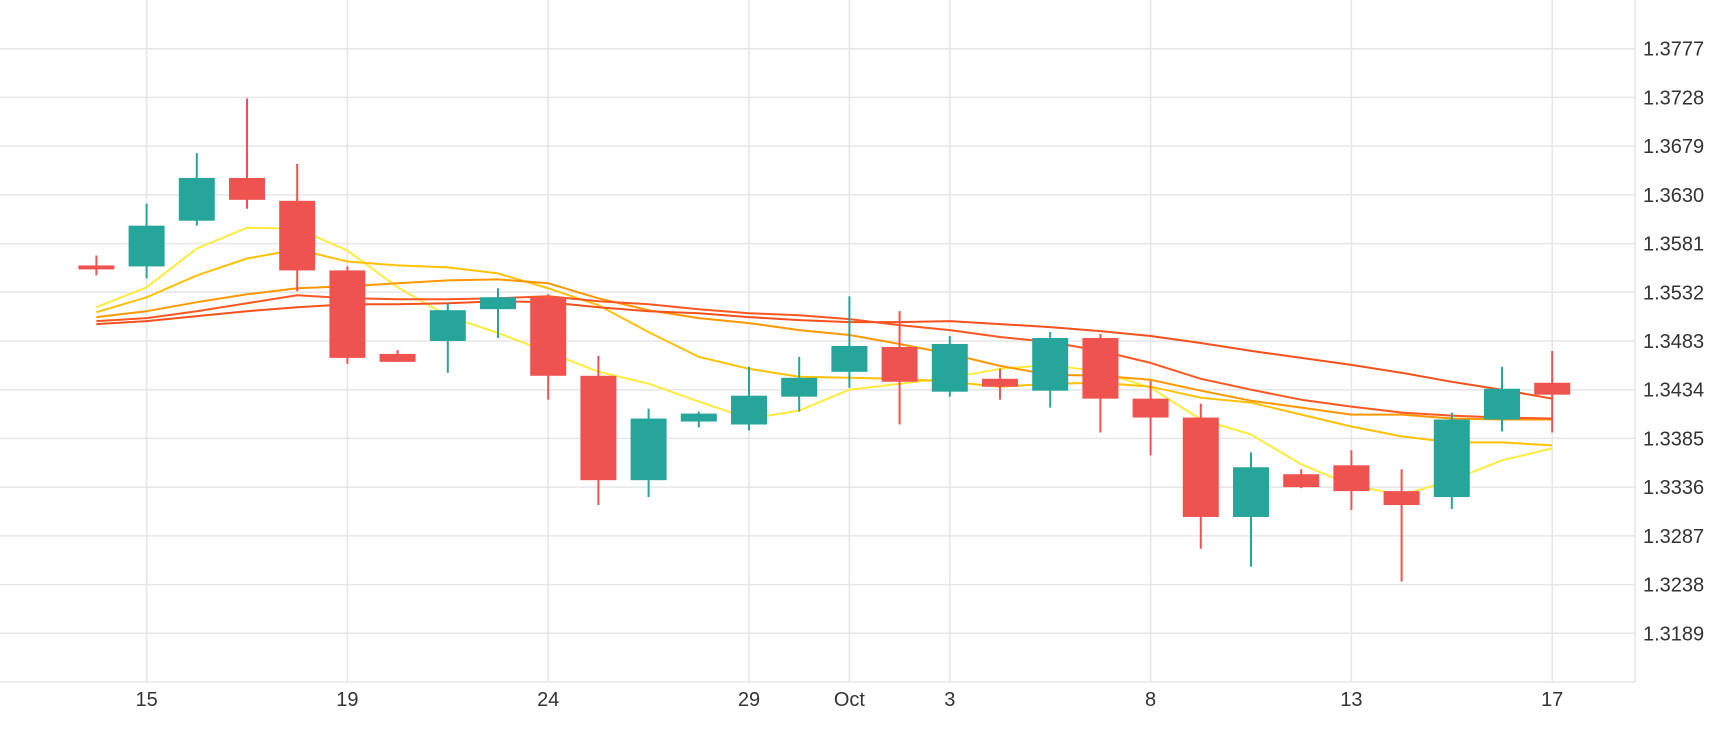 The width and height of the screenshot is (1730, 730). I want to click on price-tick-label: 1.3679, so click(1673, 147).